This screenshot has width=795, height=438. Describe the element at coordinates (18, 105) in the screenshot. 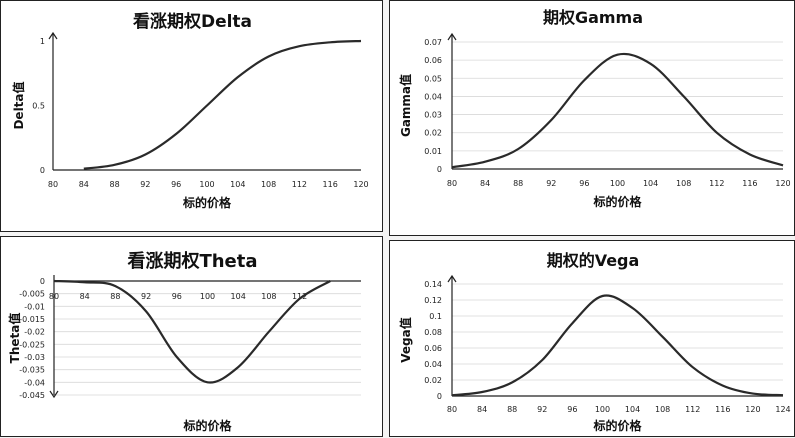

I see `y-axis-label: Delta值` at that location.